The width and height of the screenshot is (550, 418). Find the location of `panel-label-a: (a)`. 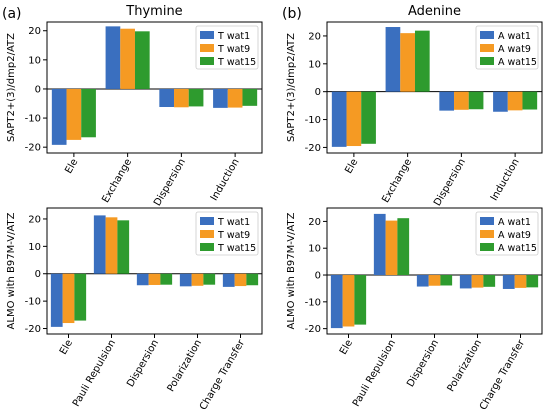

panel-label-a: (a) is located at coordinates (12, 14).